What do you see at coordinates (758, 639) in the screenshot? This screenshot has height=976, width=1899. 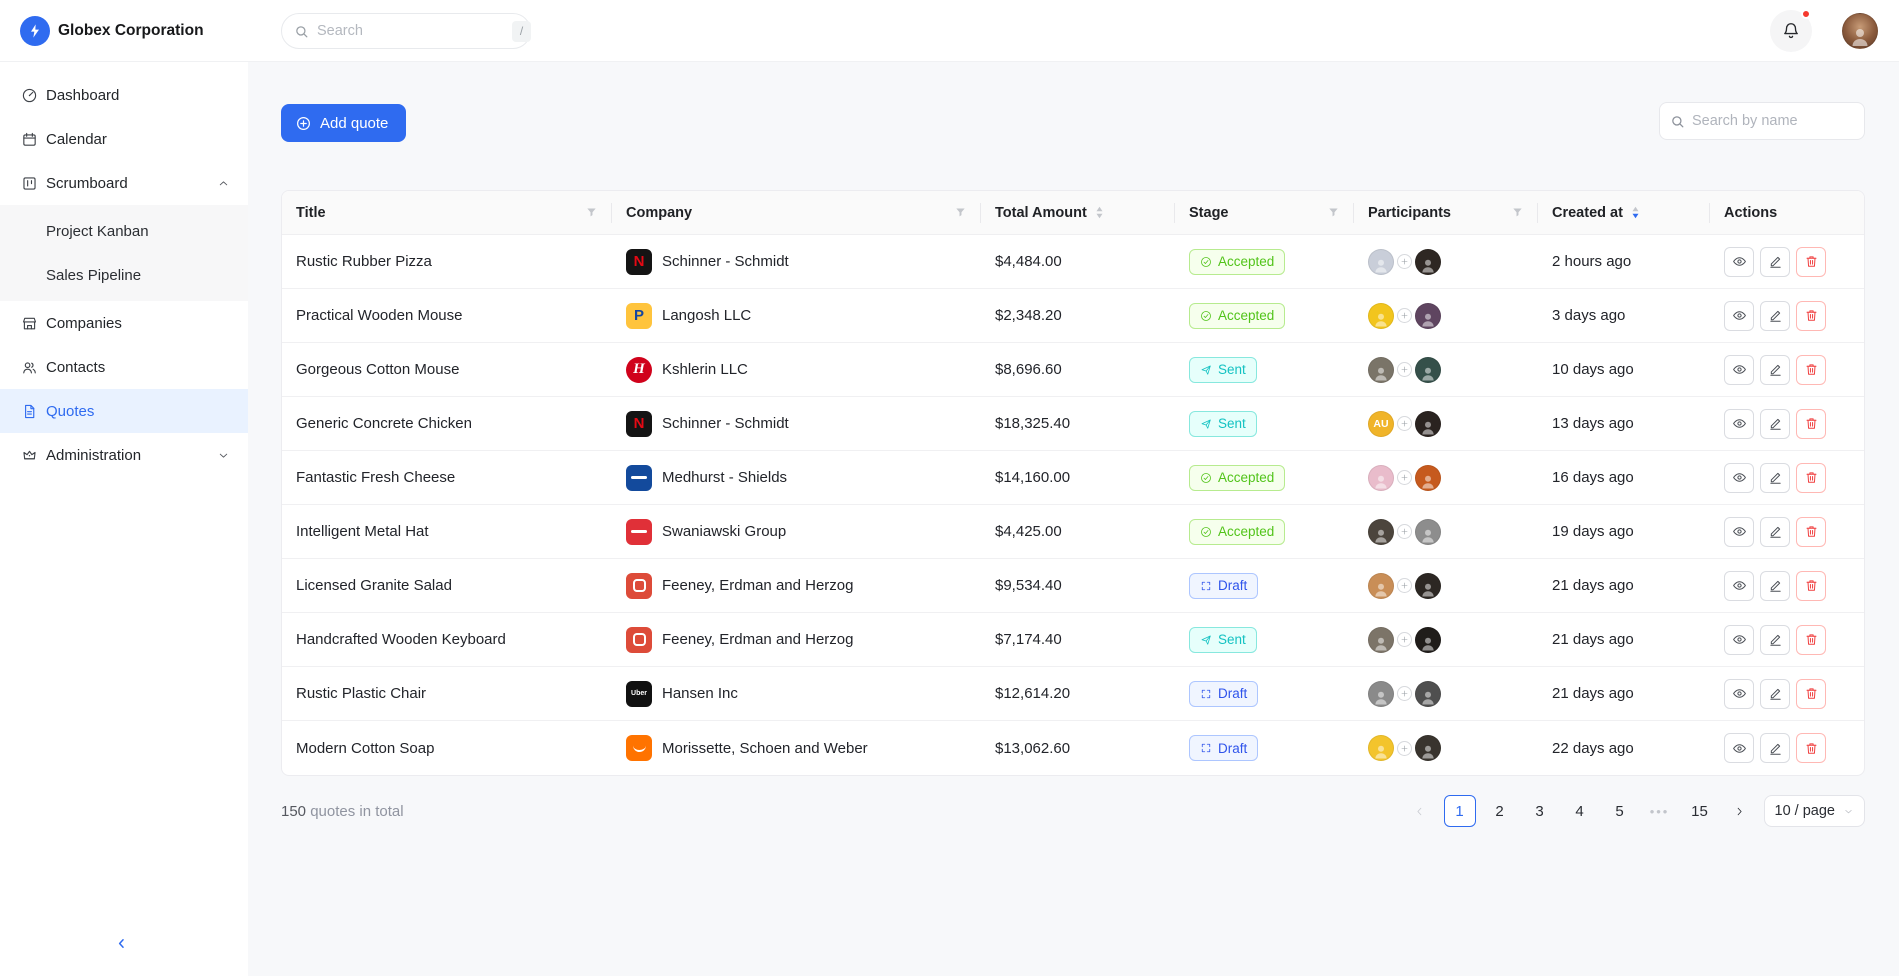 I see `company-name: Feeney, Erdman and Herzog` at bounding box center [758, 639].